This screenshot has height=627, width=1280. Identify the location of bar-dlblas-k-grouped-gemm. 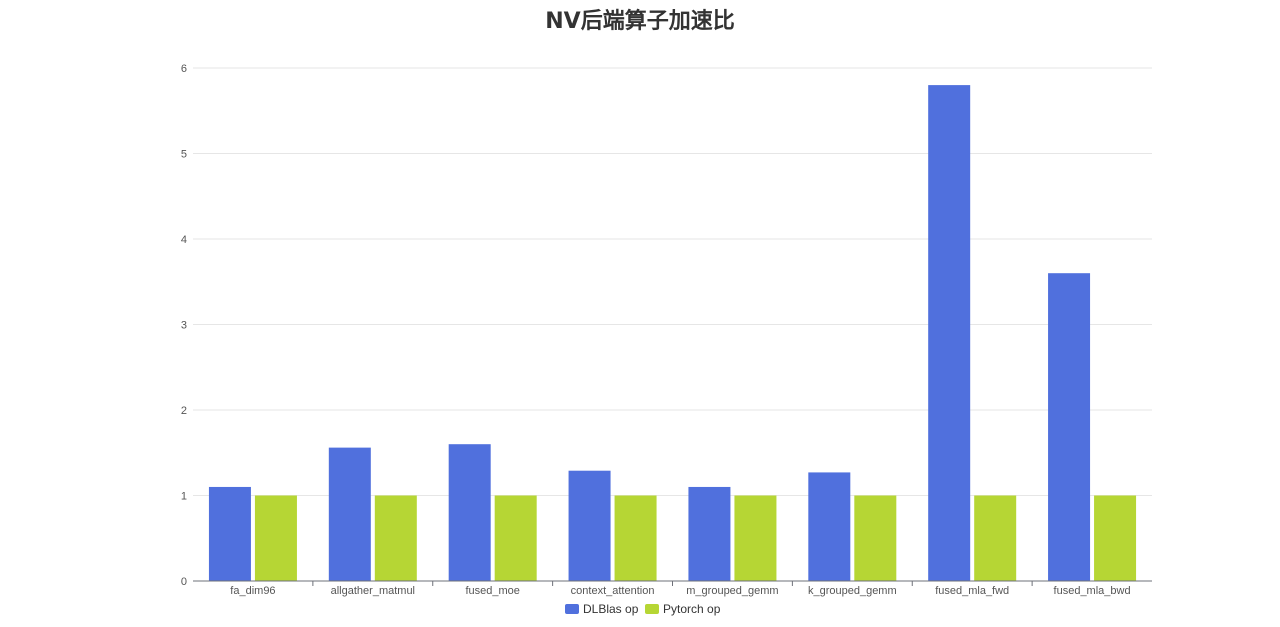
(829, 526).